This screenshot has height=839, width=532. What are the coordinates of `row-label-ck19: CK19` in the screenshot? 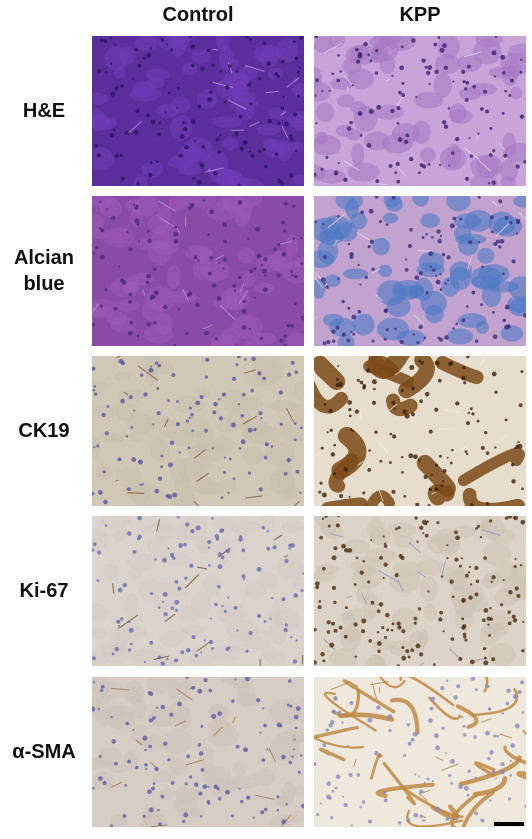 It's located at (44, 431).